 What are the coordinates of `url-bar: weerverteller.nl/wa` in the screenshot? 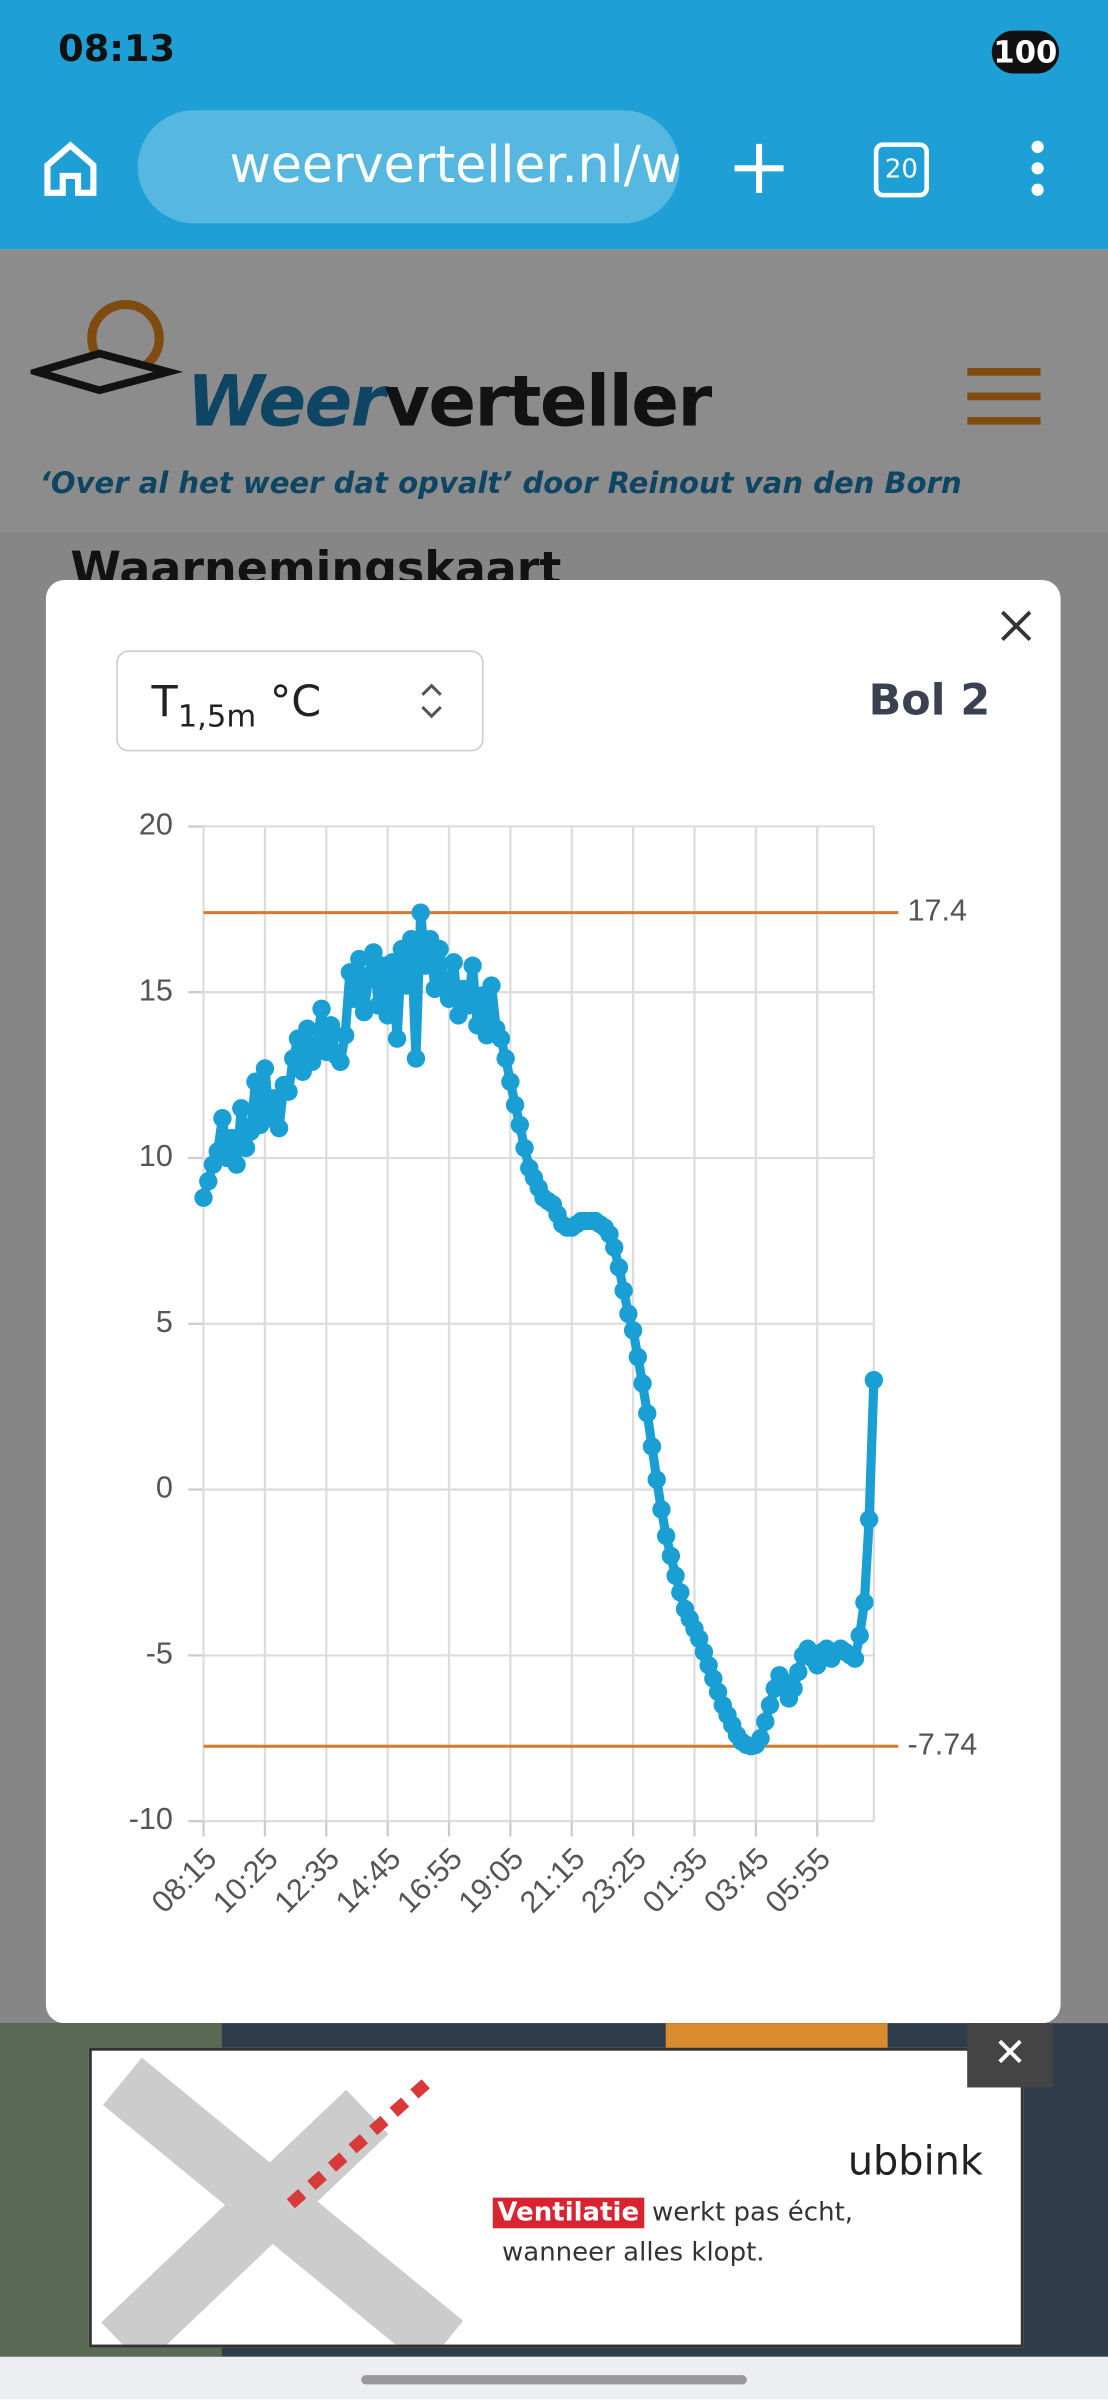 It's located at (408, 167).